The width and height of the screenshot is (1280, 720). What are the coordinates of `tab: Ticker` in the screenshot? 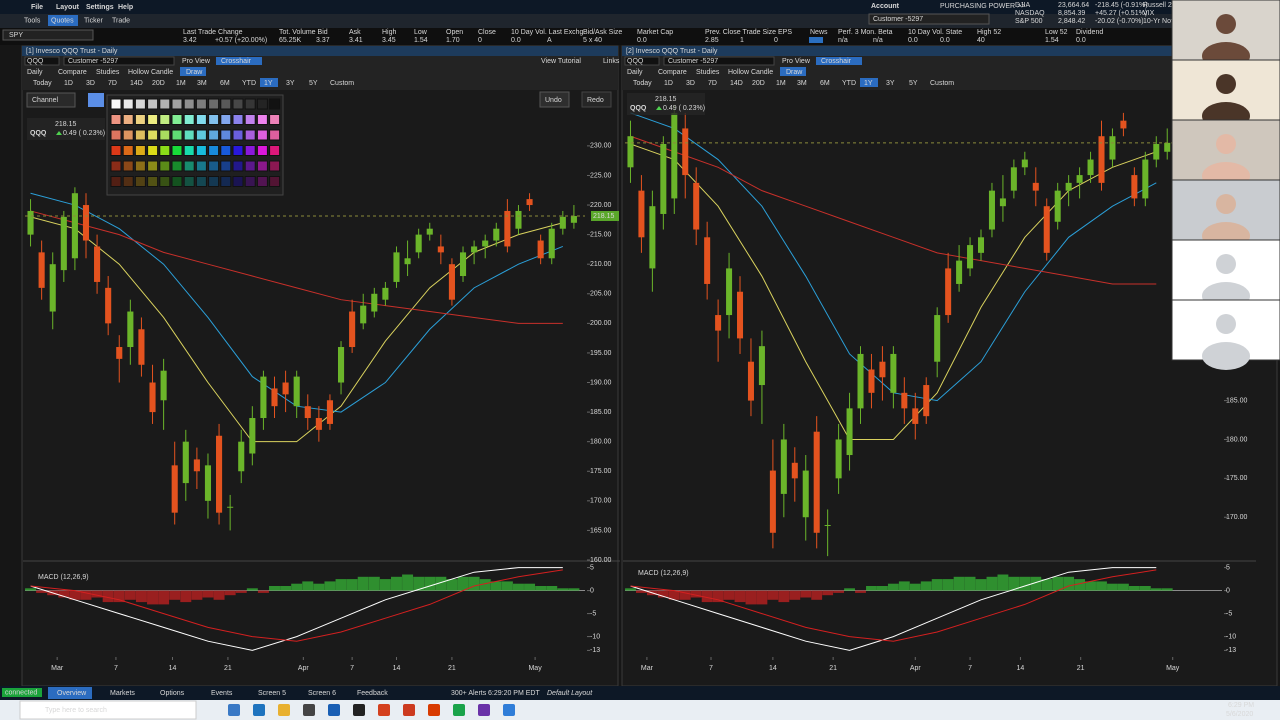 It's located at (93, 20).